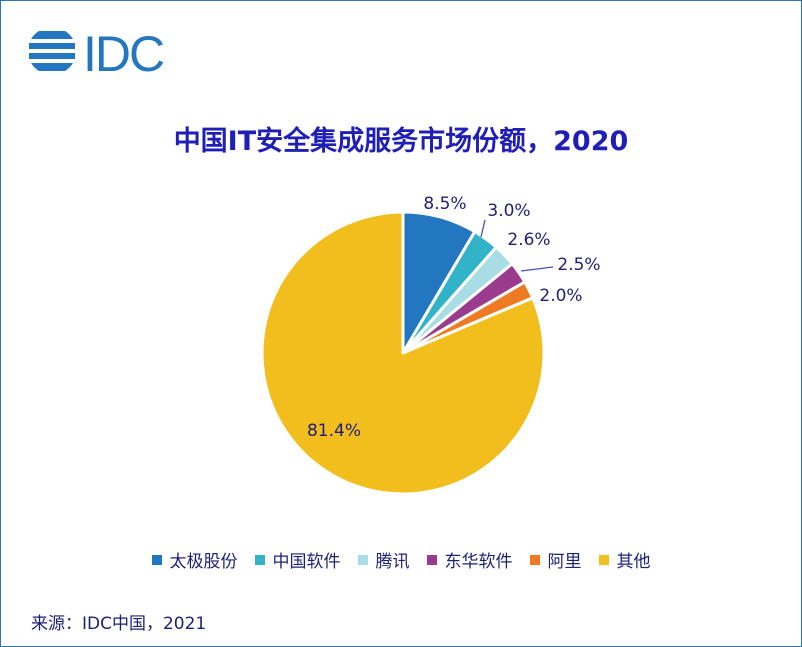  I want to click on legend-label: 中国软件, so click(306, 562).